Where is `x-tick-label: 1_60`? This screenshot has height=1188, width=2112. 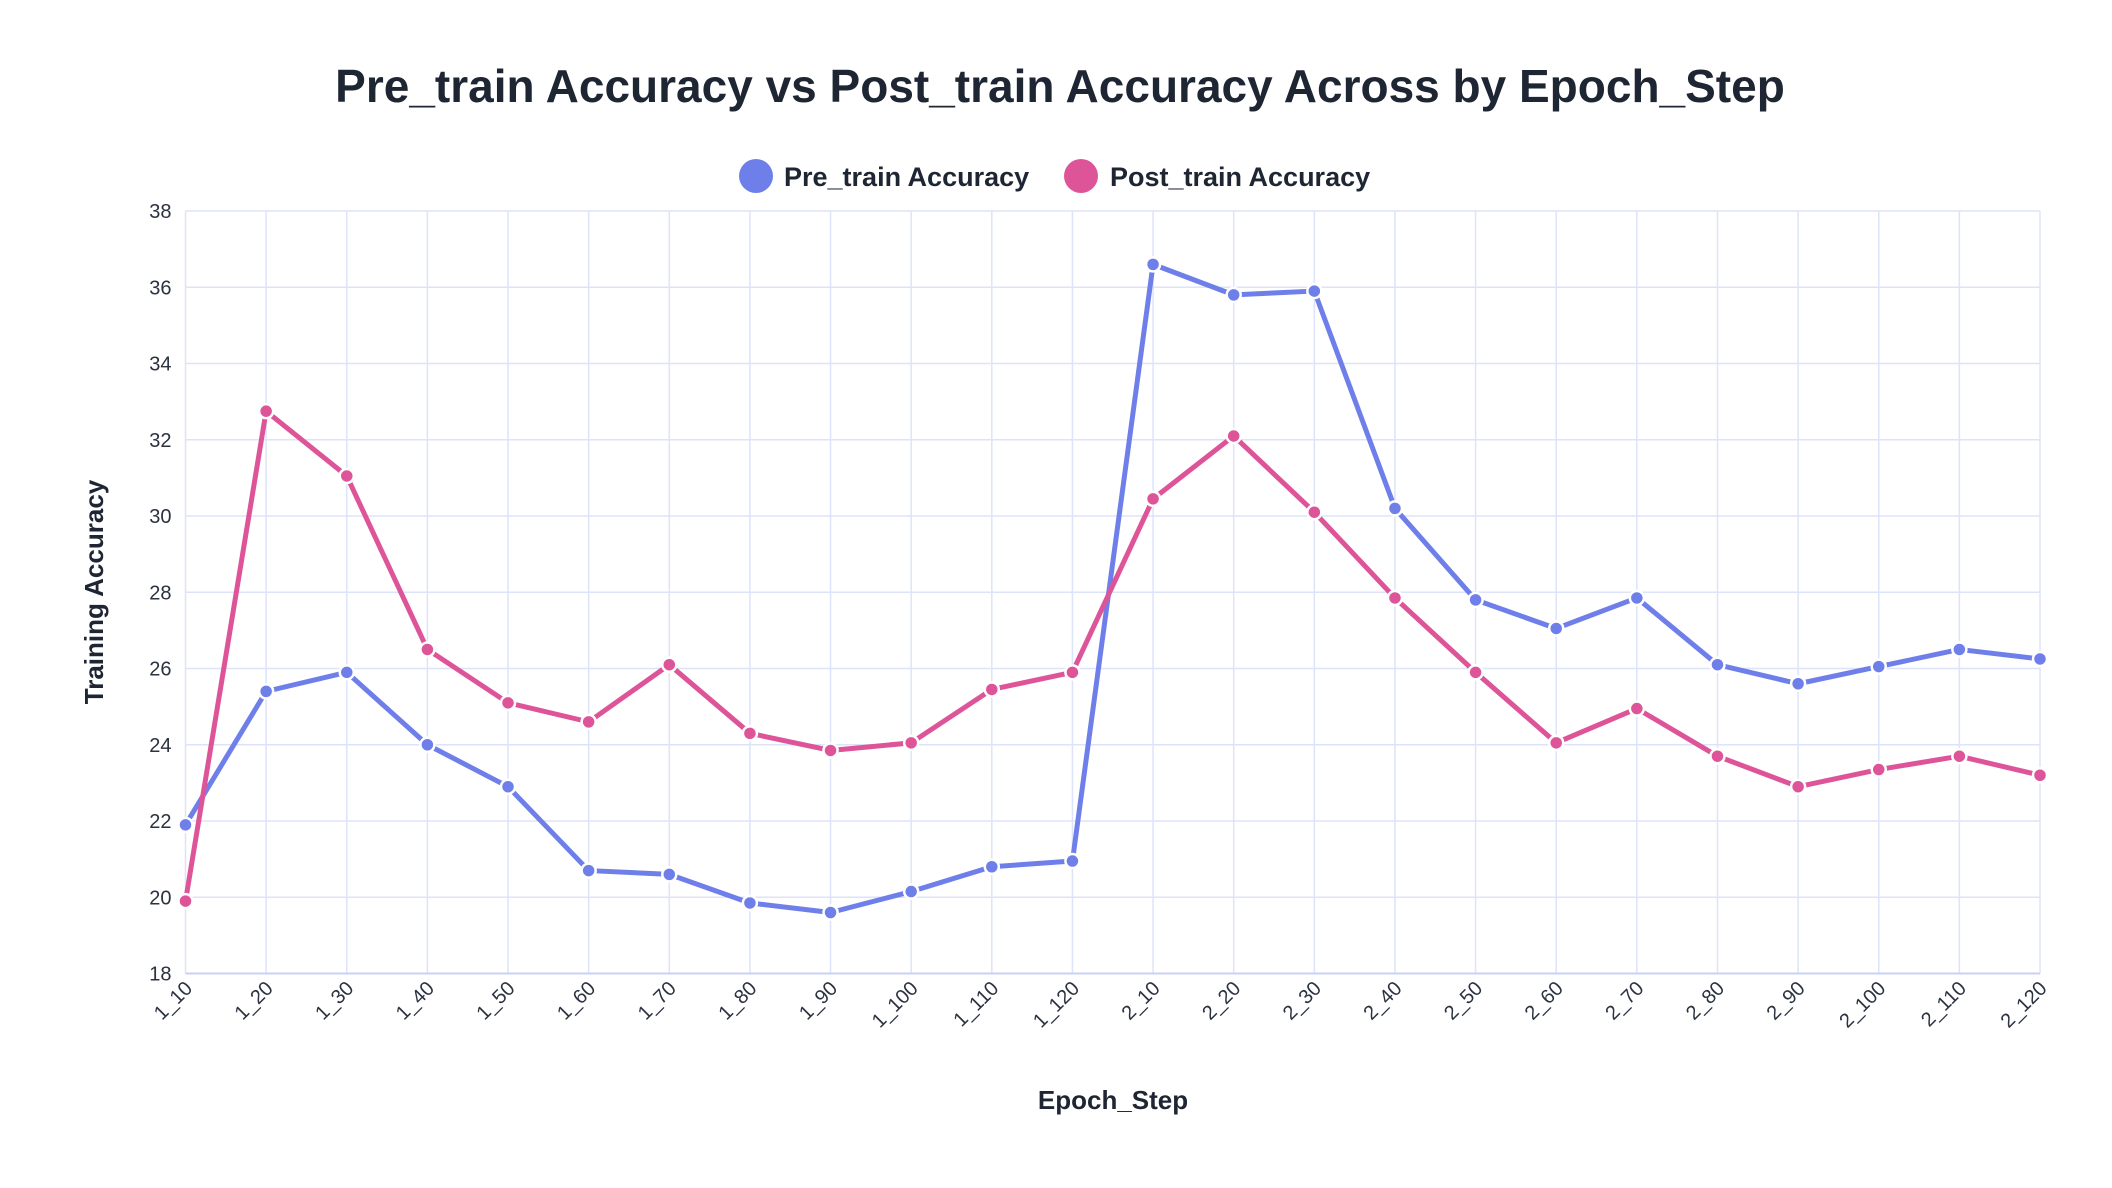 x-tick-label: 1_60 is located at coordinates (576, 1000).